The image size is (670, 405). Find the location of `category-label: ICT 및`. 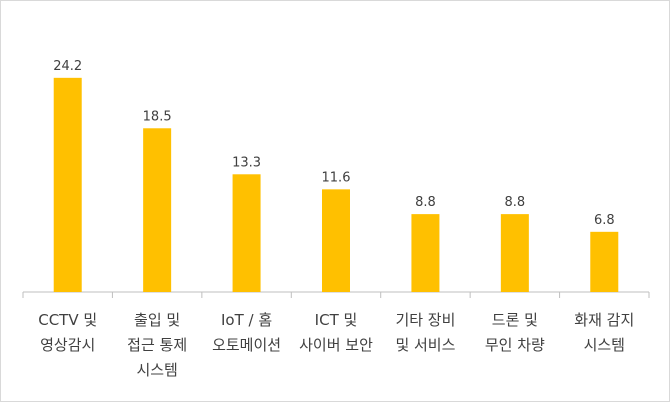

category-label: ICT 및 is located at coordinates (336, 320).